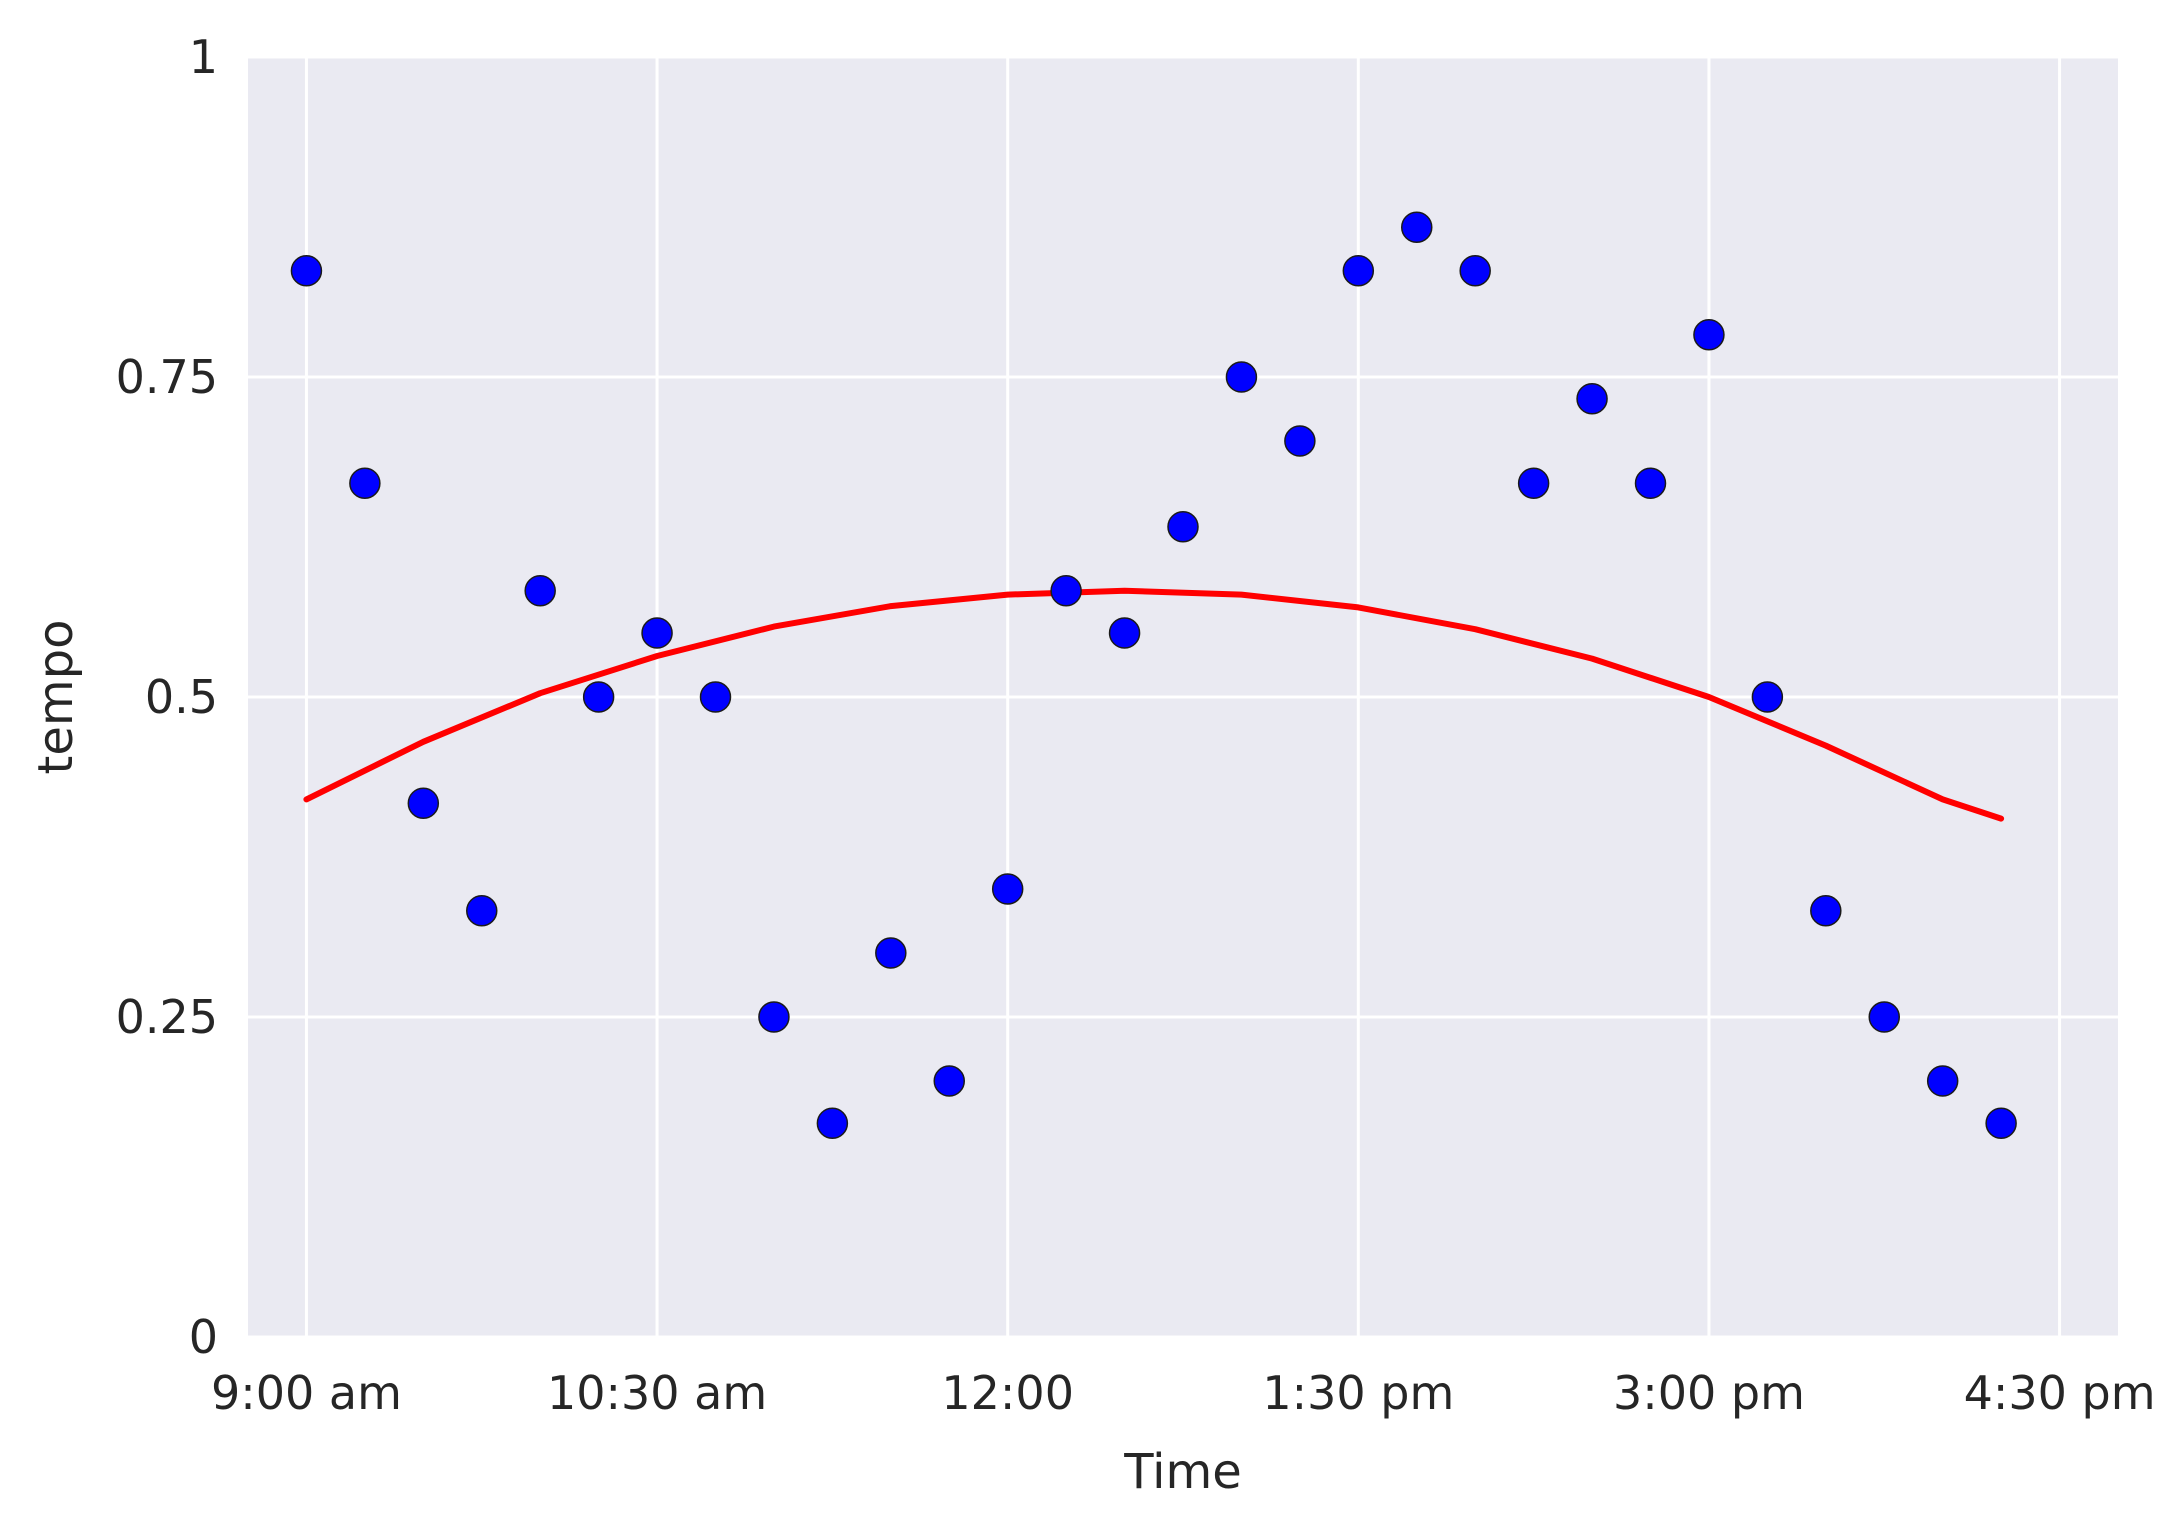  I want to click on trend-line-group, so click(1154, 704).